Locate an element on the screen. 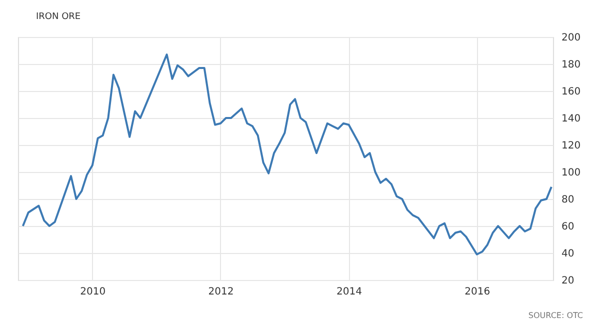 Image resolution: width=600 pixels, height=329 pixels. chart-title: IRON ORE is located at coordinates (58, 17).